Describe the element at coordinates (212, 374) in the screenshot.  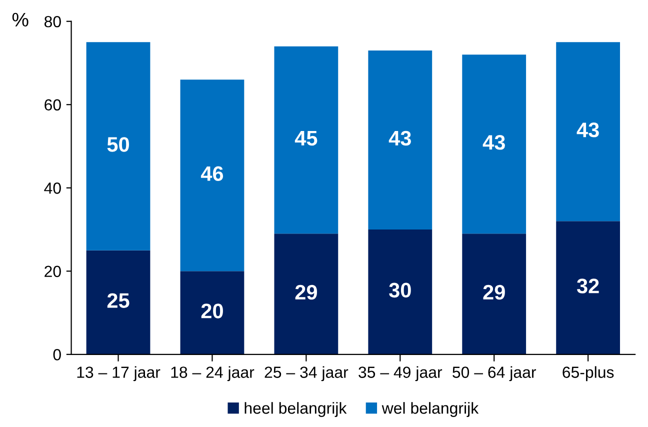
I see `x-tick-label: 18 – 24 jaar` at that location.